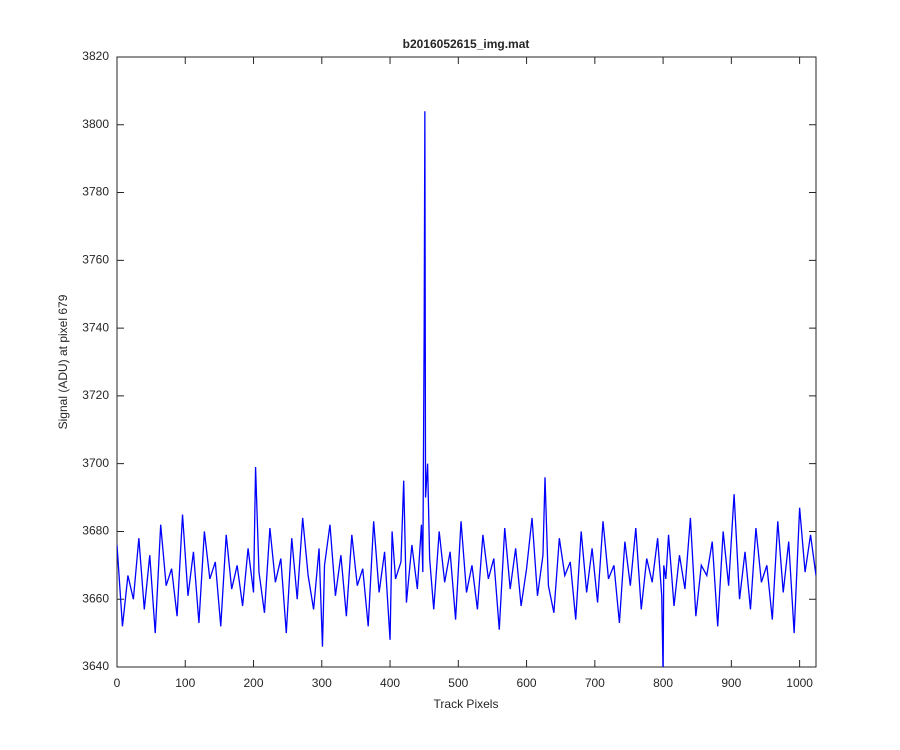 This screenshot has width=900, height=750. What do you see at coordinates (95, 124) in the screenshot?
I see `y-tick-label: 3800` at bounding box center [95, 124].